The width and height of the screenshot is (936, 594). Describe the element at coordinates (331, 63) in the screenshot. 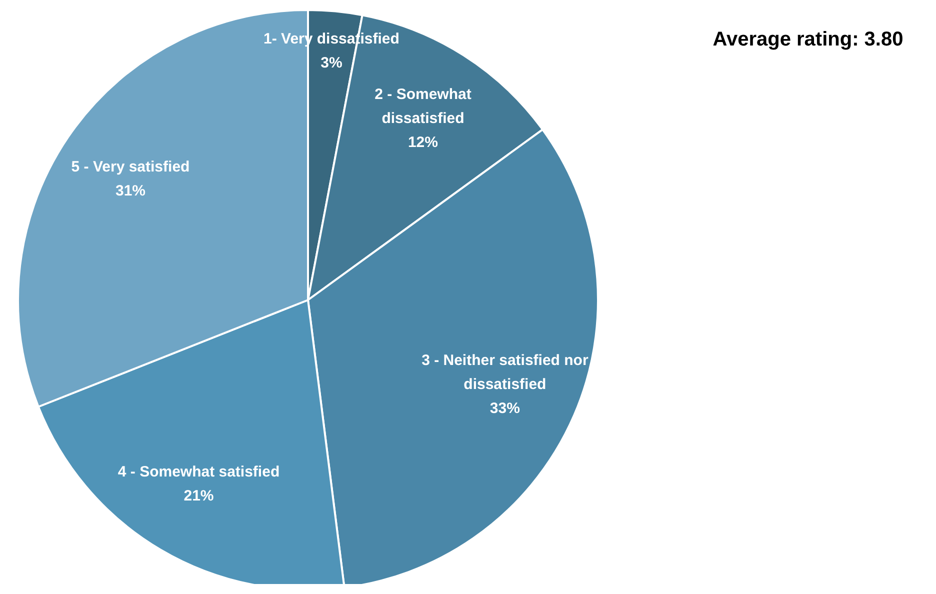

I see `data-label: 3%` at that location.